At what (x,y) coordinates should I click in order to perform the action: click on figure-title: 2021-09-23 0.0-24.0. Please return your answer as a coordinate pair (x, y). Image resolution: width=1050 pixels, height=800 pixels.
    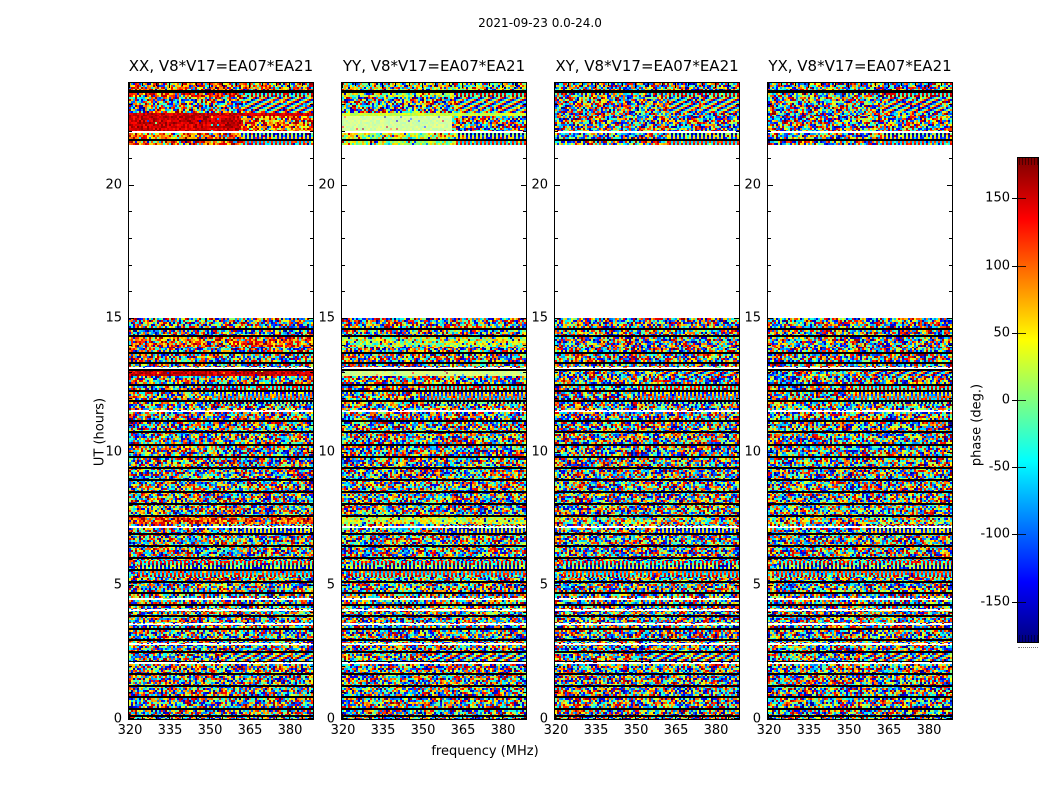
    Looking at the image, I should click on (540, 23).